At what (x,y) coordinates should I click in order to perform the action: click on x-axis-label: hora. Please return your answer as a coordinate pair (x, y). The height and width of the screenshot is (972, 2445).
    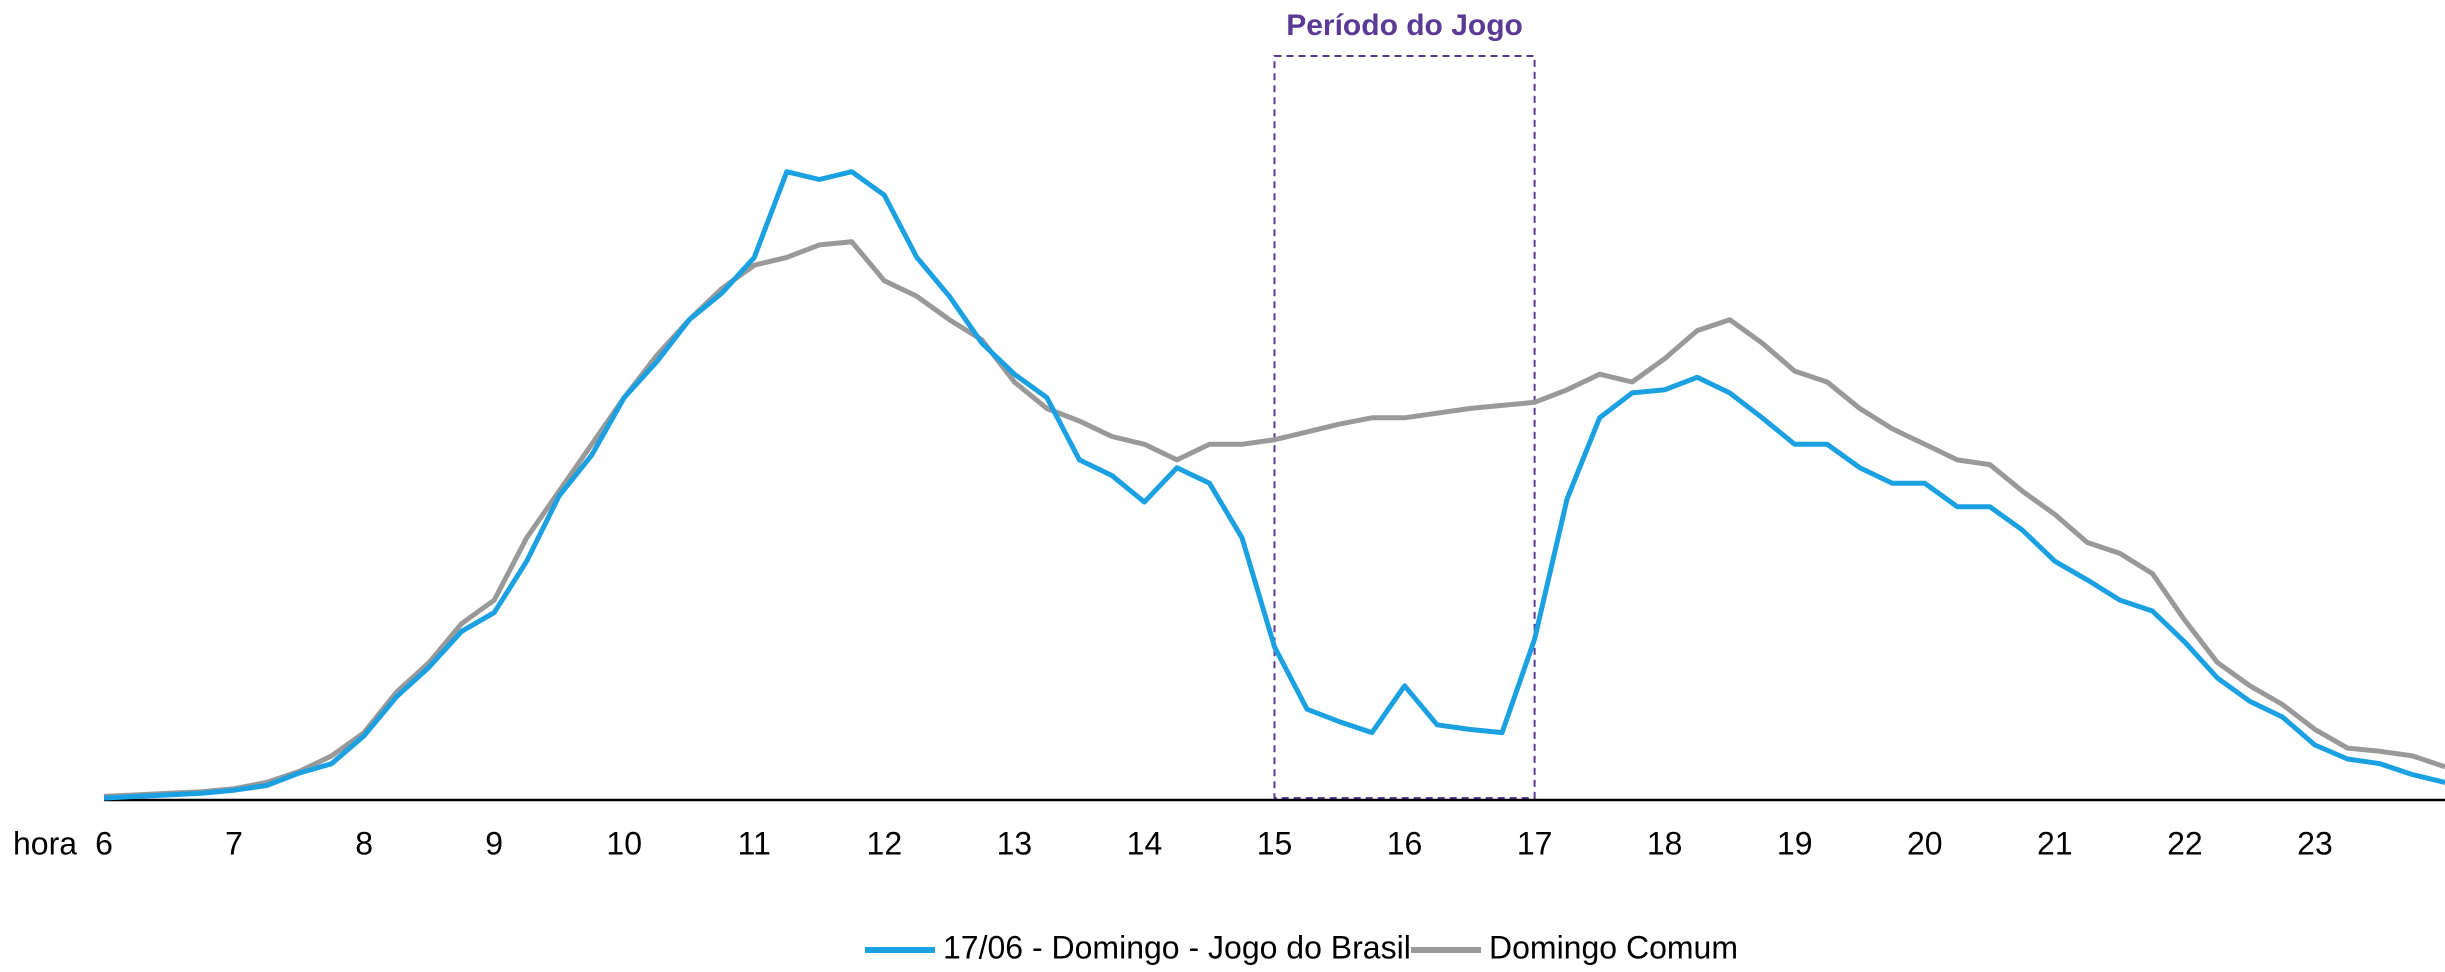
    Looking at the image, I should click on (45, 843).